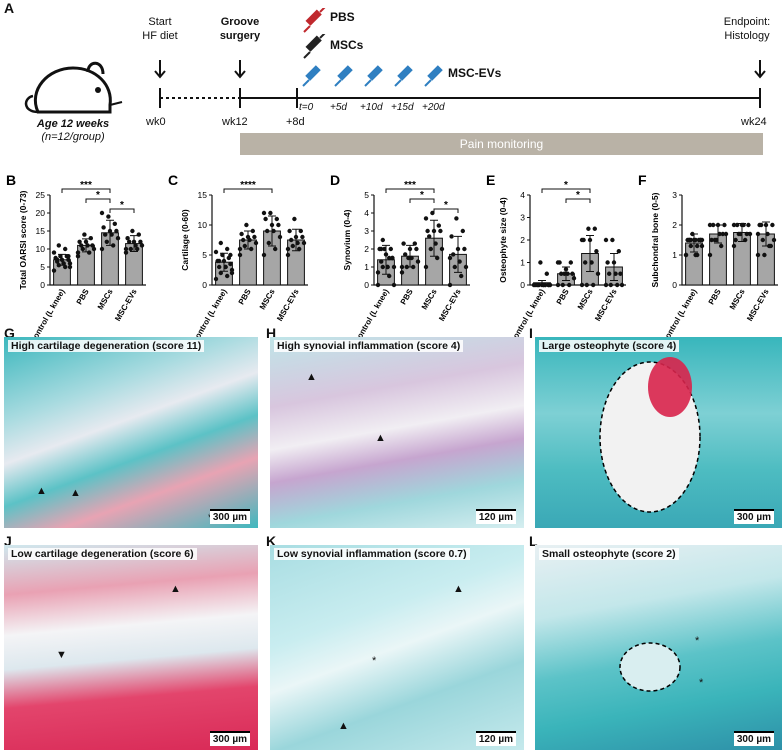 The height and width of the screenshot is (754, 784). Describe the element at coordinates (754, 122) in the screenshot. I see `week-label-wk24: wk24` at that location.